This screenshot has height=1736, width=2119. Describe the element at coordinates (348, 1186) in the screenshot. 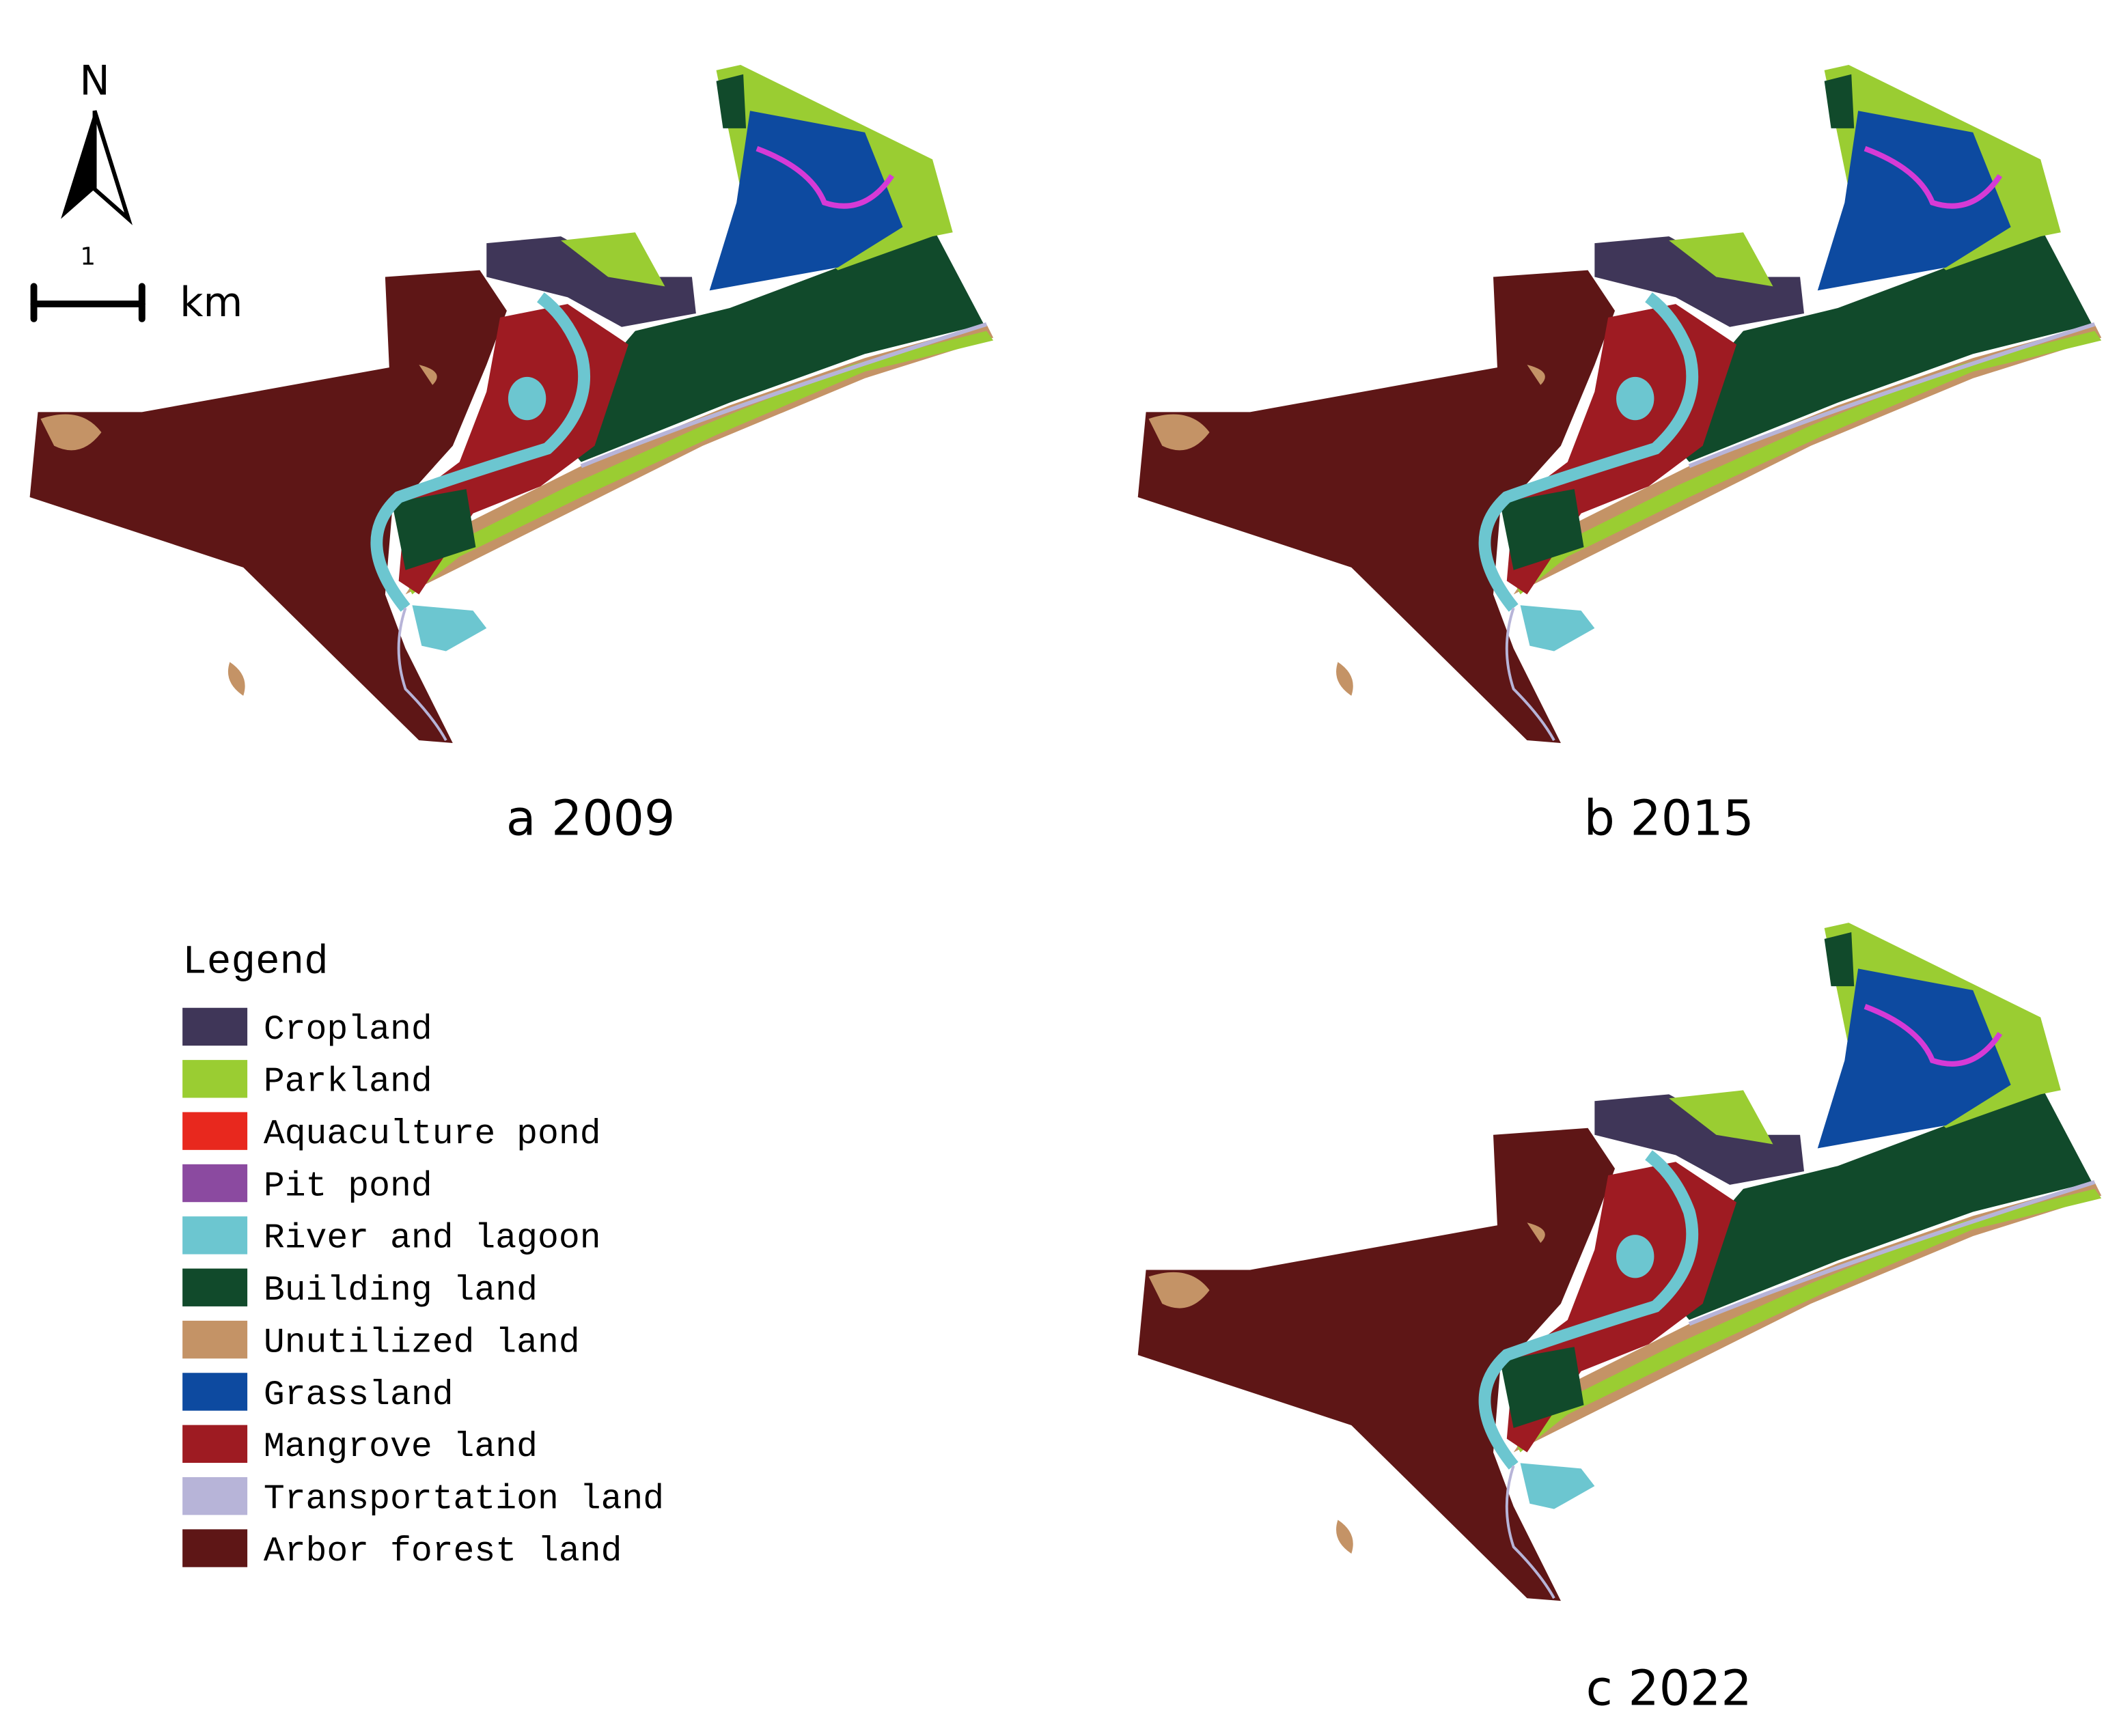

I see `legend-label: Pit pond` at that location.